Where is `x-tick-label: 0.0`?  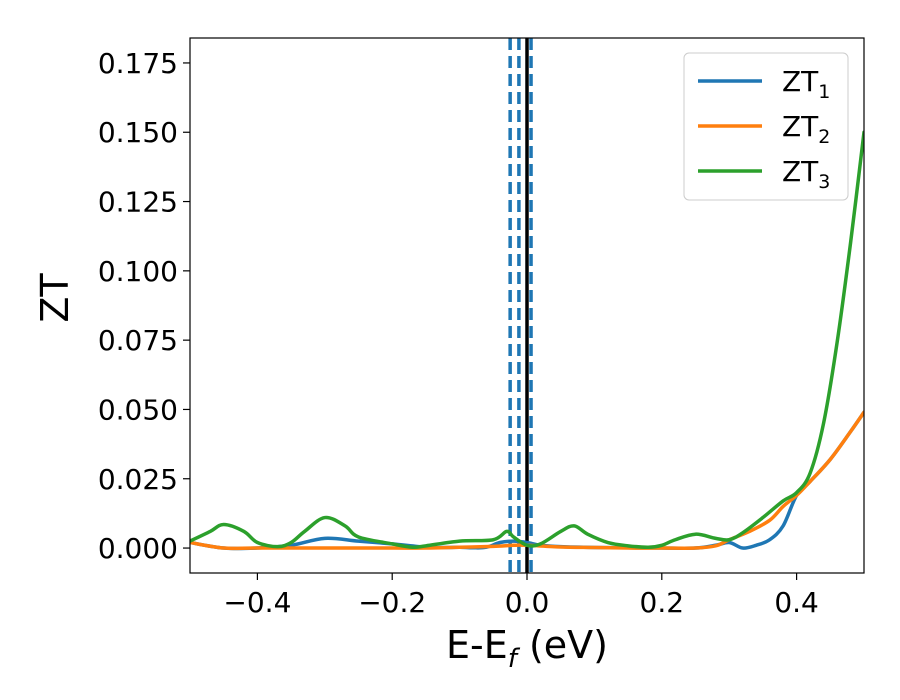
x-tick-label: 0.0 is located at coordinates (527, 602).